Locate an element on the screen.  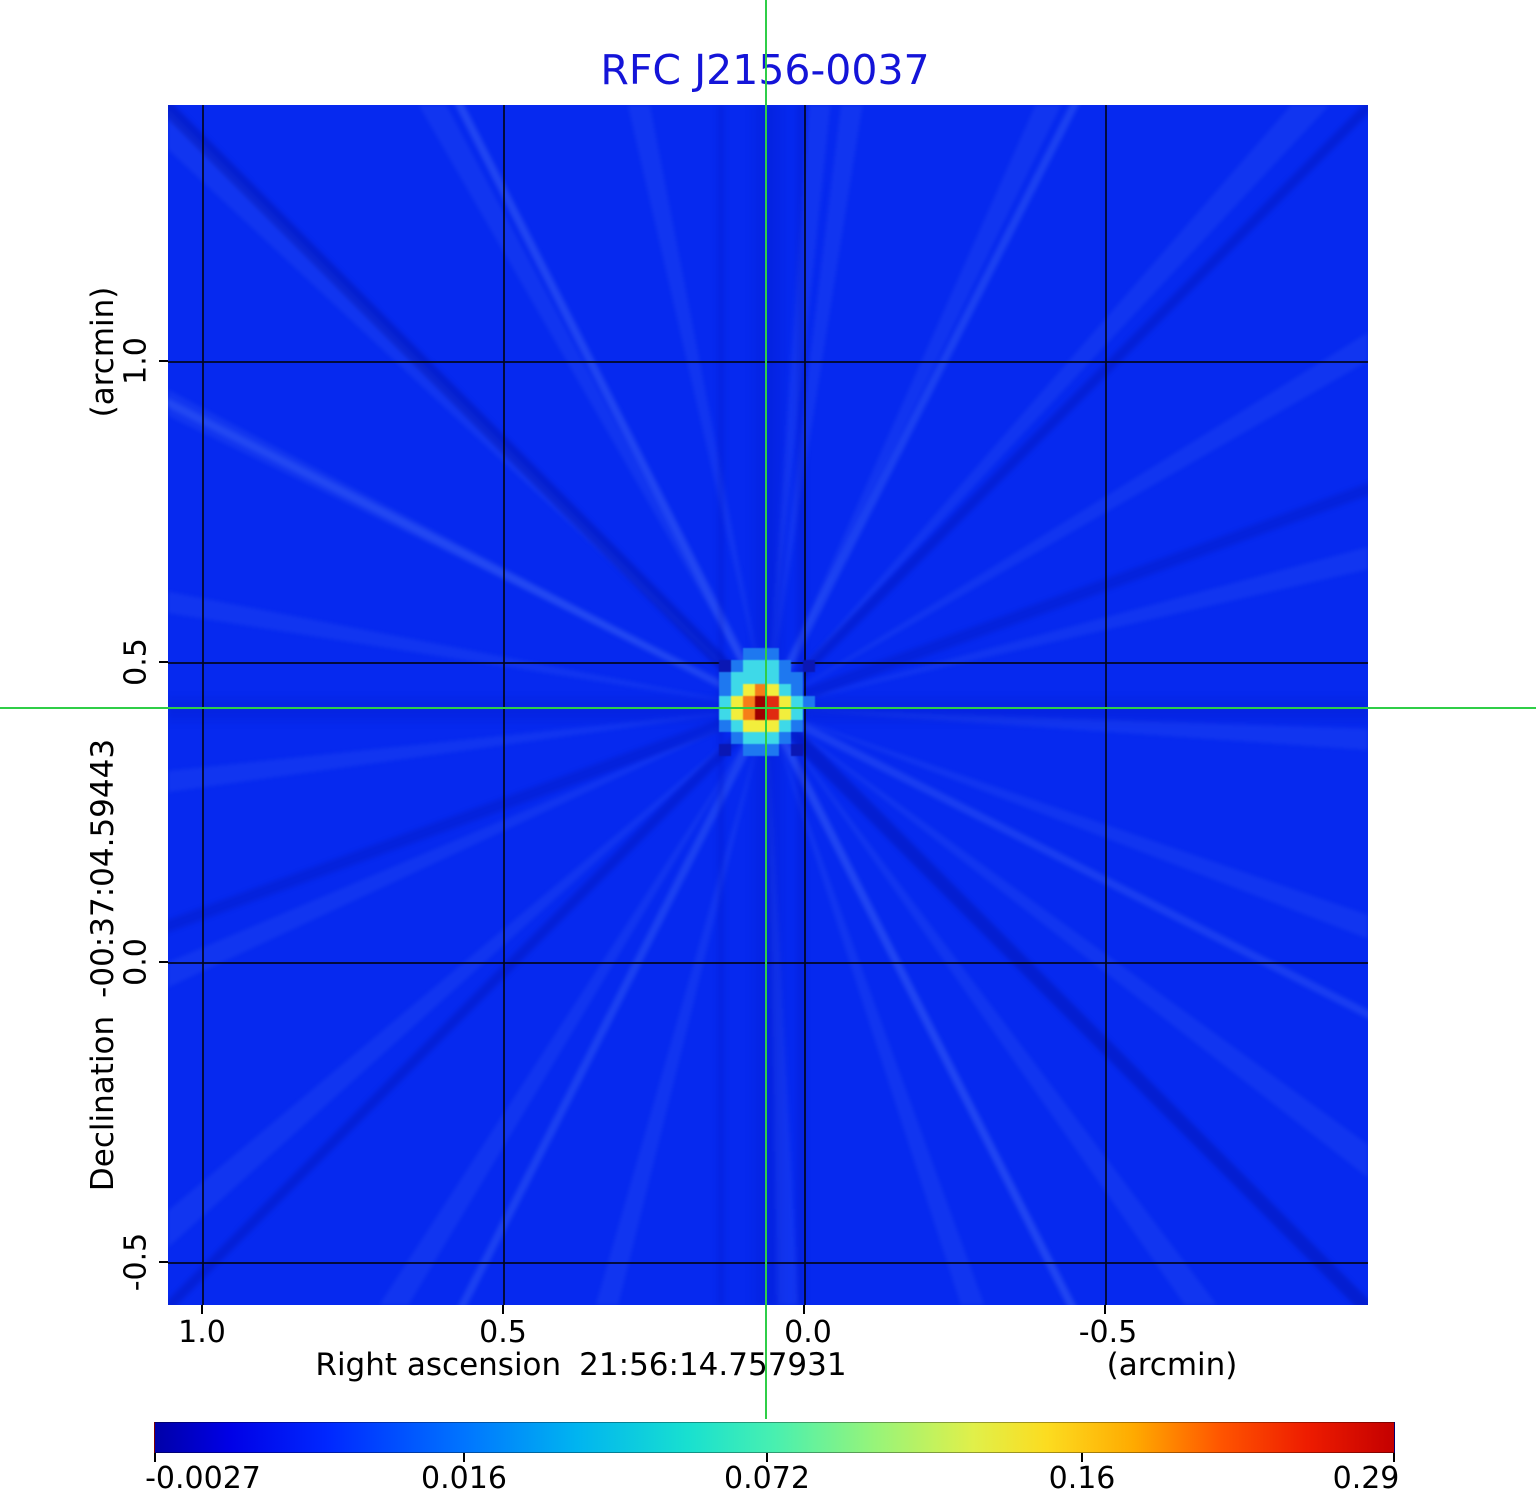
y-axis-label-text: Declination is located at coordinates (103, 1103).